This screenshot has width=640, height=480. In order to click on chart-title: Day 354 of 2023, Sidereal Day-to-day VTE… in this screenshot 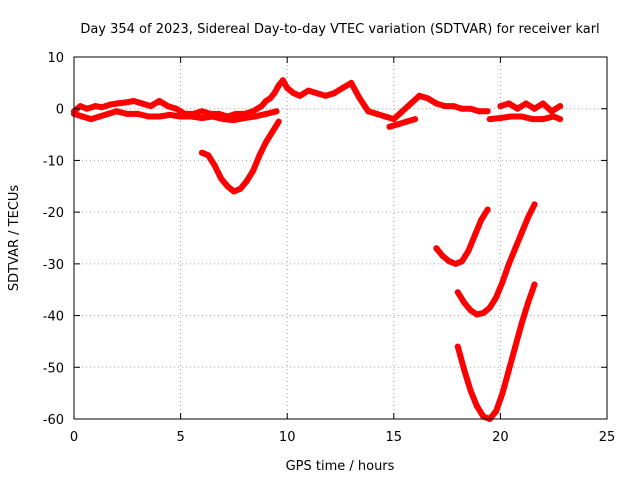, I will do `click(339, 29)`.